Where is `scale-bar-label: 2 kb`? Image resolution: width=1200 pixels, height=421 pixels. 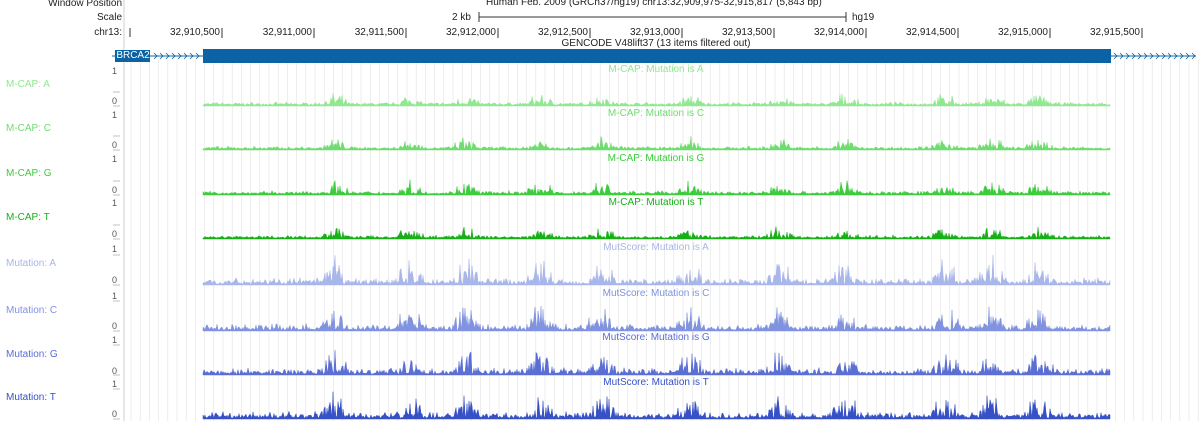
scale-bar-label: 2 kb is located at coordinates (461, 17).